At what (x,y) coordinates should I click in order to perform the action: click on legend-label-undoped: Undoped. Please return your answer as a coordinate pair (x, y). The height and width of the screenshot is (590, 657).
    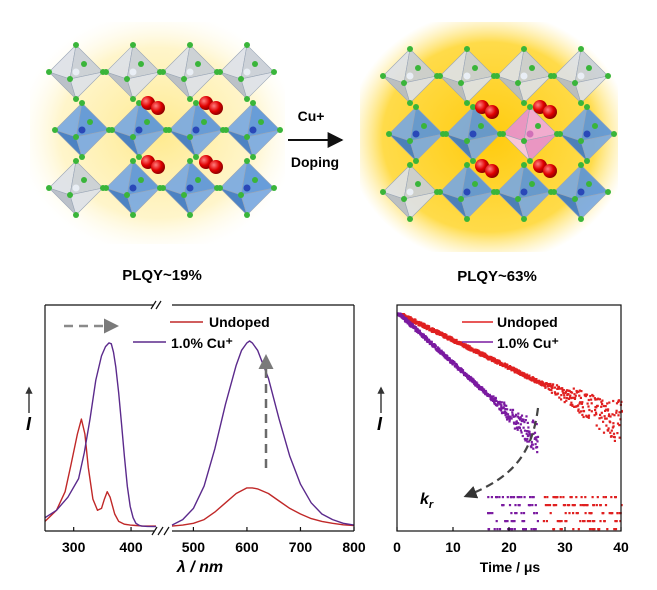
    Looking at the image, I should click on (239, 322).